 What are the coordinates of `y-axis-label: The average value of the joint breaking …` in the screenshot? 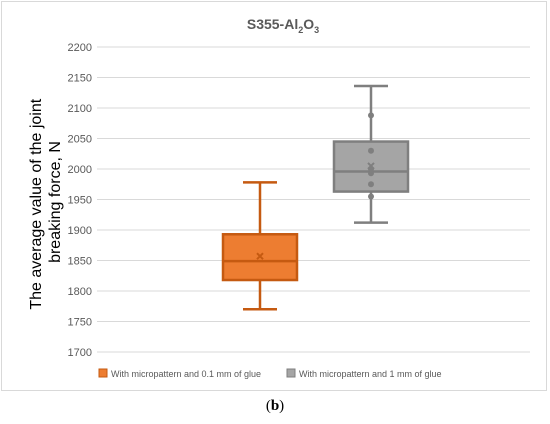 It's located at (46, 201).